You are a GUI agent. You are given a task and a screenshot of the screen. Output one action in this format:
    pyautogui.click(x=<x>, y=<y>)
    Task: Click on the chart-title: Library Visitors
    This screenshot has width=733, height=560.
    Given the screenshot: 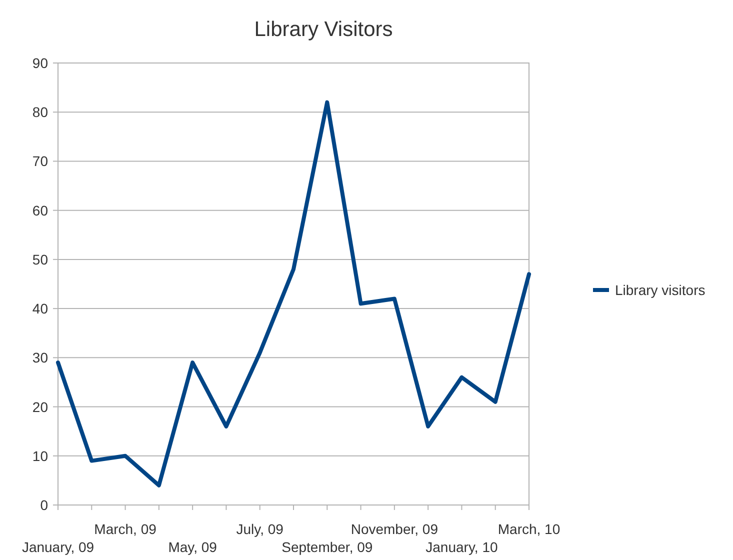 What is the action you would take?
    pyautogui.click(x=323, y=29)
    